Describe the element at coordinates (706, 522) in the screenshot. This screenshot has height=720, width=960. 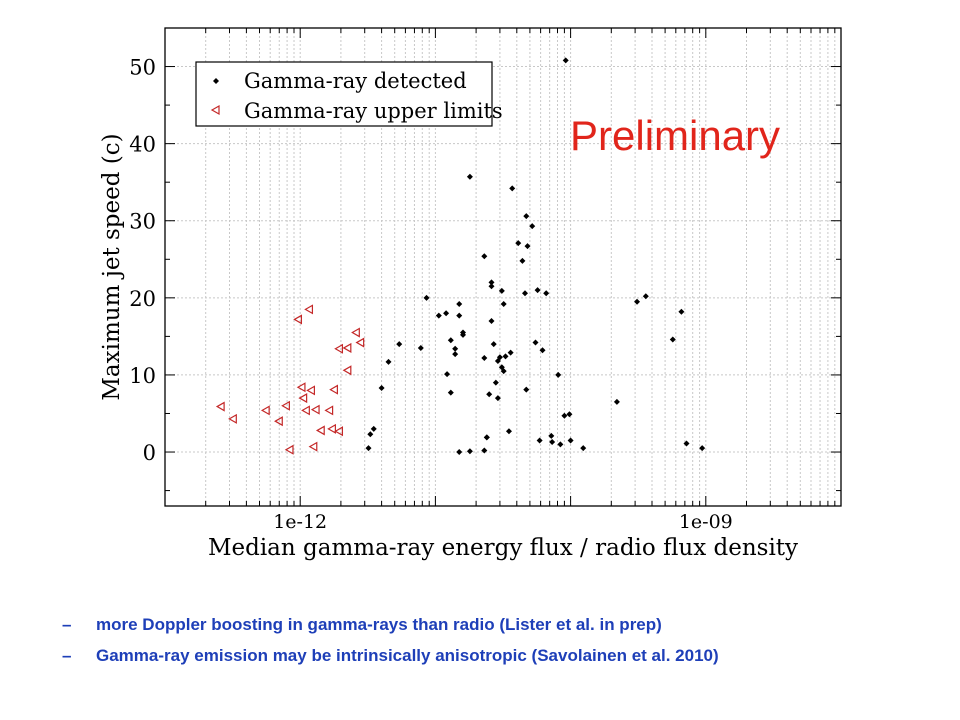
I see `x-tick-label: 1e-09` at that location.